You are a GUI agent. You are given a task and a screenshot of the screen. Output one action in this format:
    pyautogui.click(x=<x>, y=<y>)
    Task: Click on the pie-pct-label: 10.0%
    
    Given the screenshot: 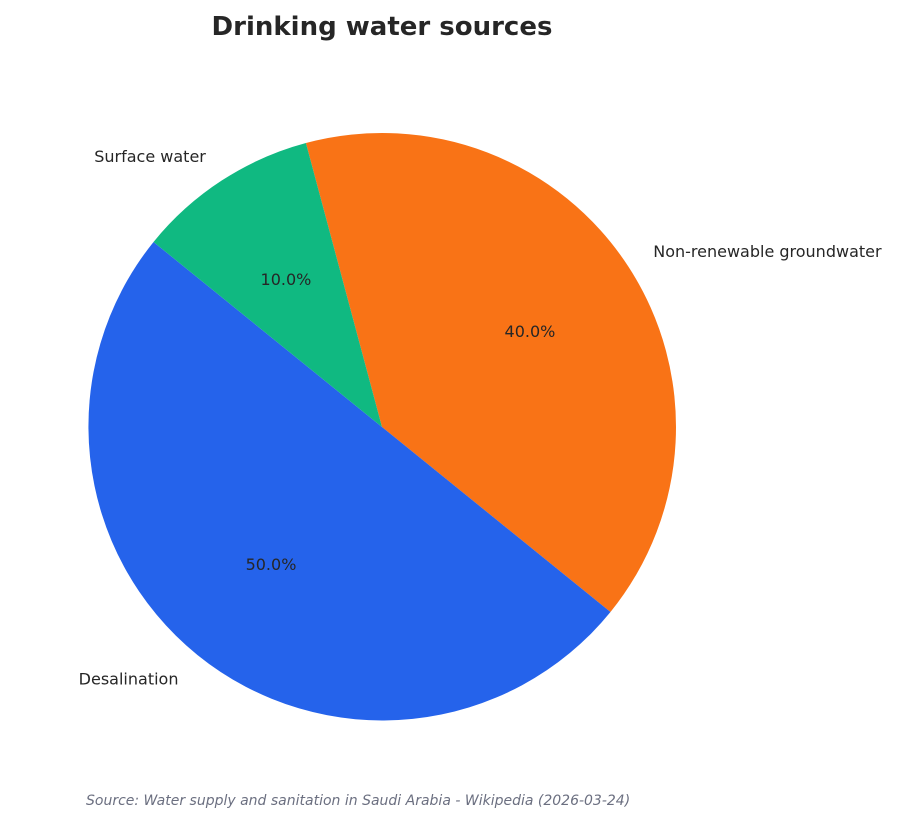 What is the action you would take?
    pyautogui.click(x=286, y=279)
    